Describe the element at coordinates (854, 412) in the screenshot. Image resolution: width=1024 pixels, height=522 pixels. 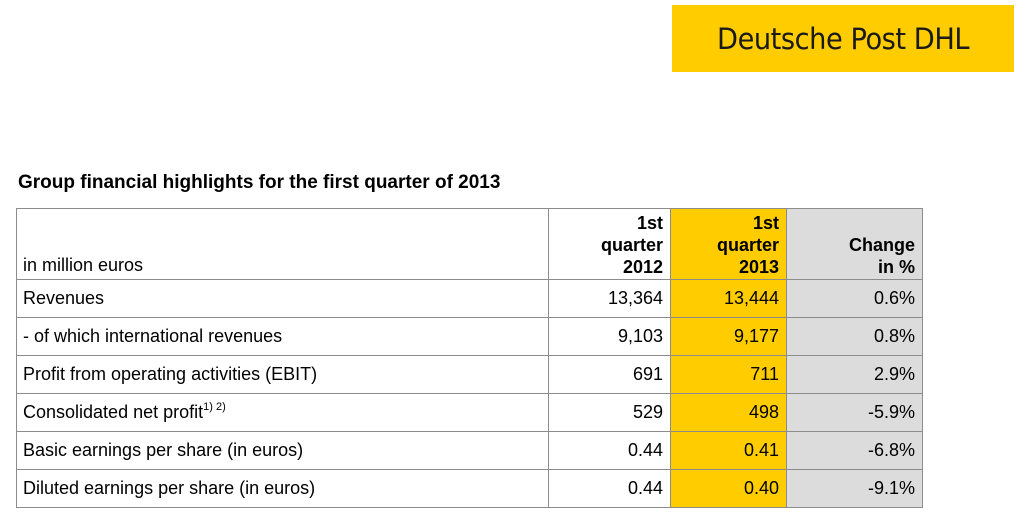
I see `cell-change: -5.9%` at that location.